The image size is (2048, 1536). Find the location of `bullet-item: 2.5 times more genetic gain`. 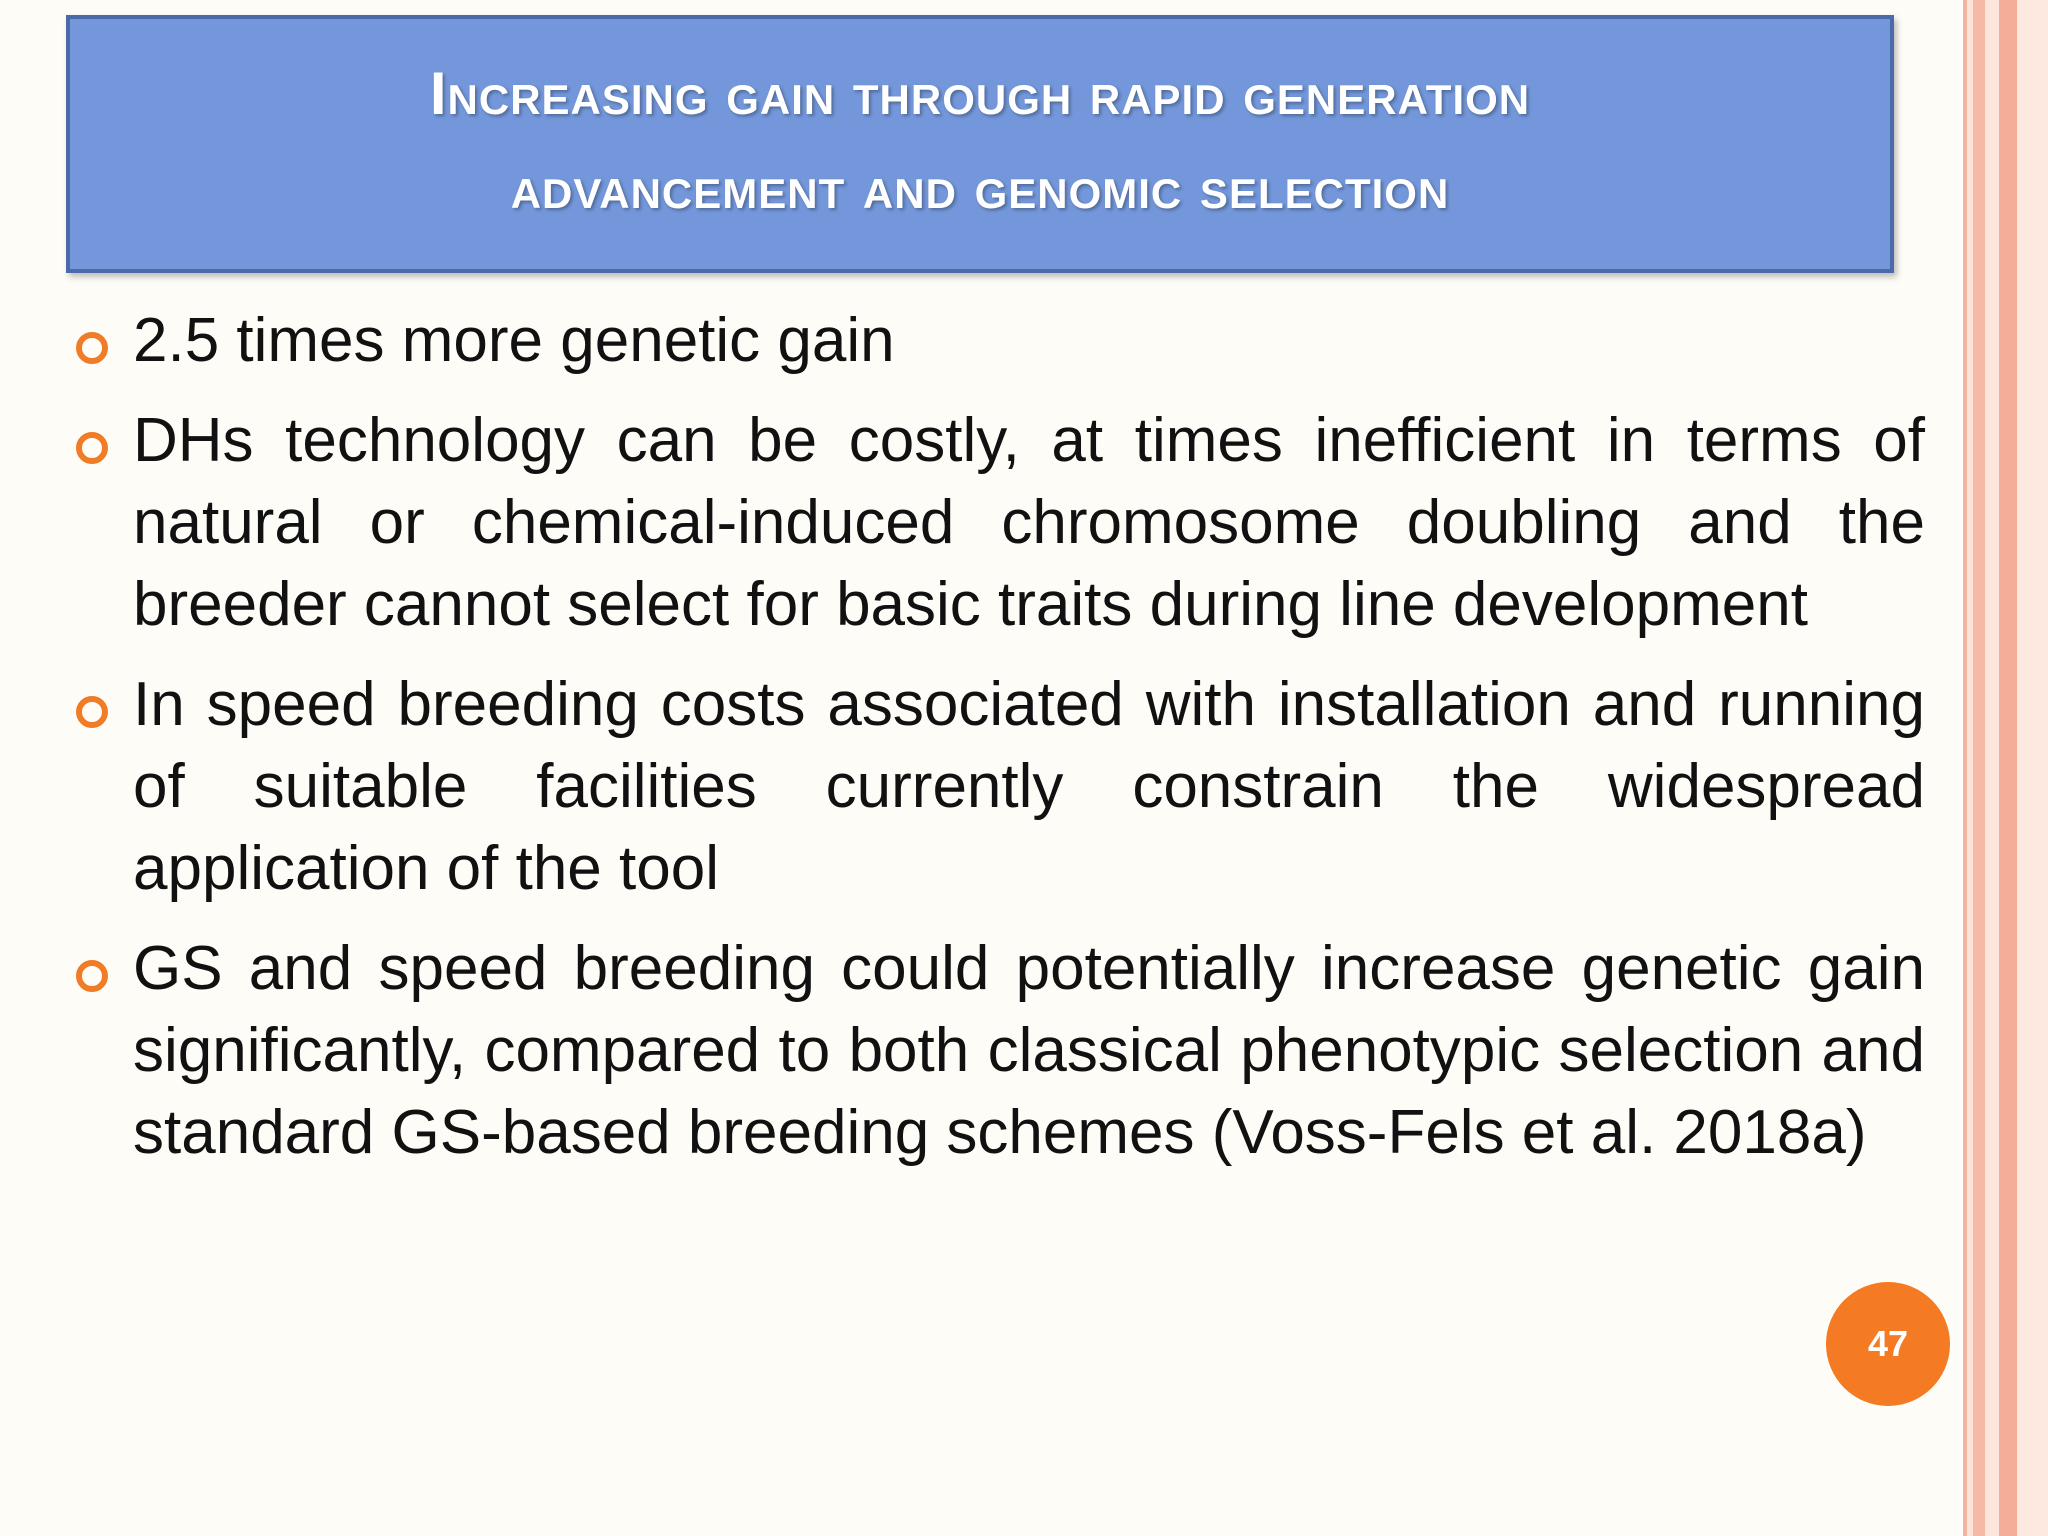

bullet-item: 2.5 times more genetic gain is located at coordinates (997, 341).